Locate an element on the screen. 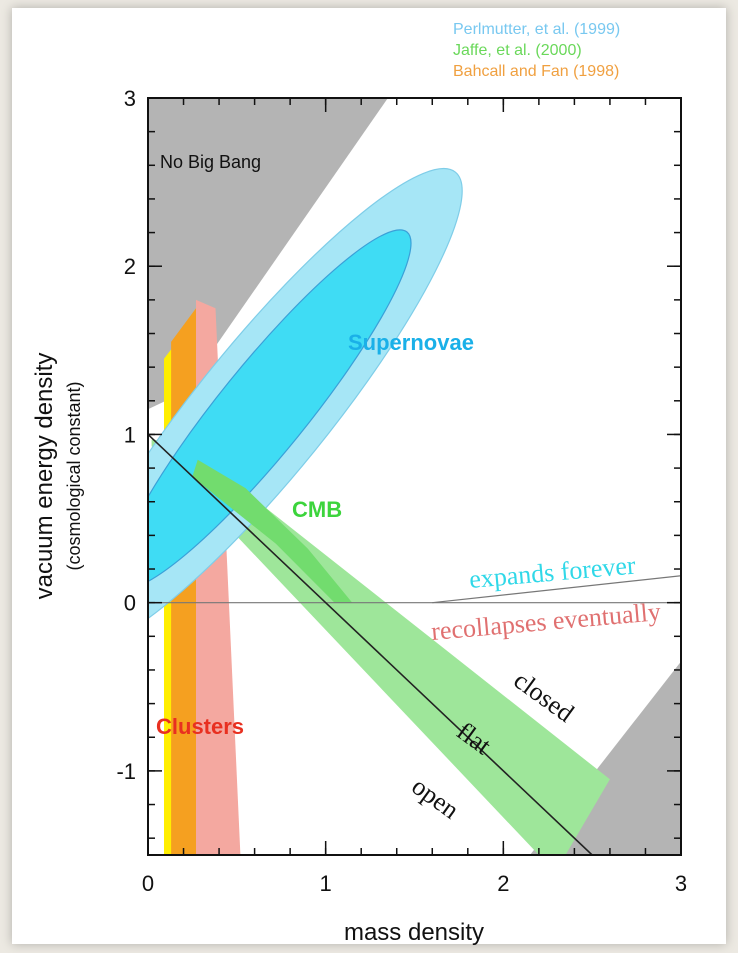  cmb-core-region is located at coordinates (272, 531).